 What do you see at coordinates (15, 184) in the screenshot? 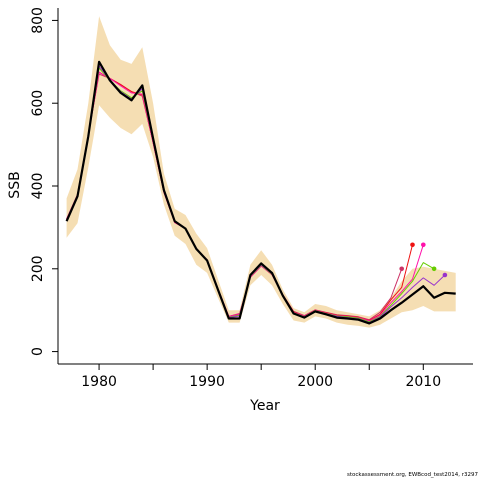
I see `y-axis-title: SSB` at bounding box center [15, 184].